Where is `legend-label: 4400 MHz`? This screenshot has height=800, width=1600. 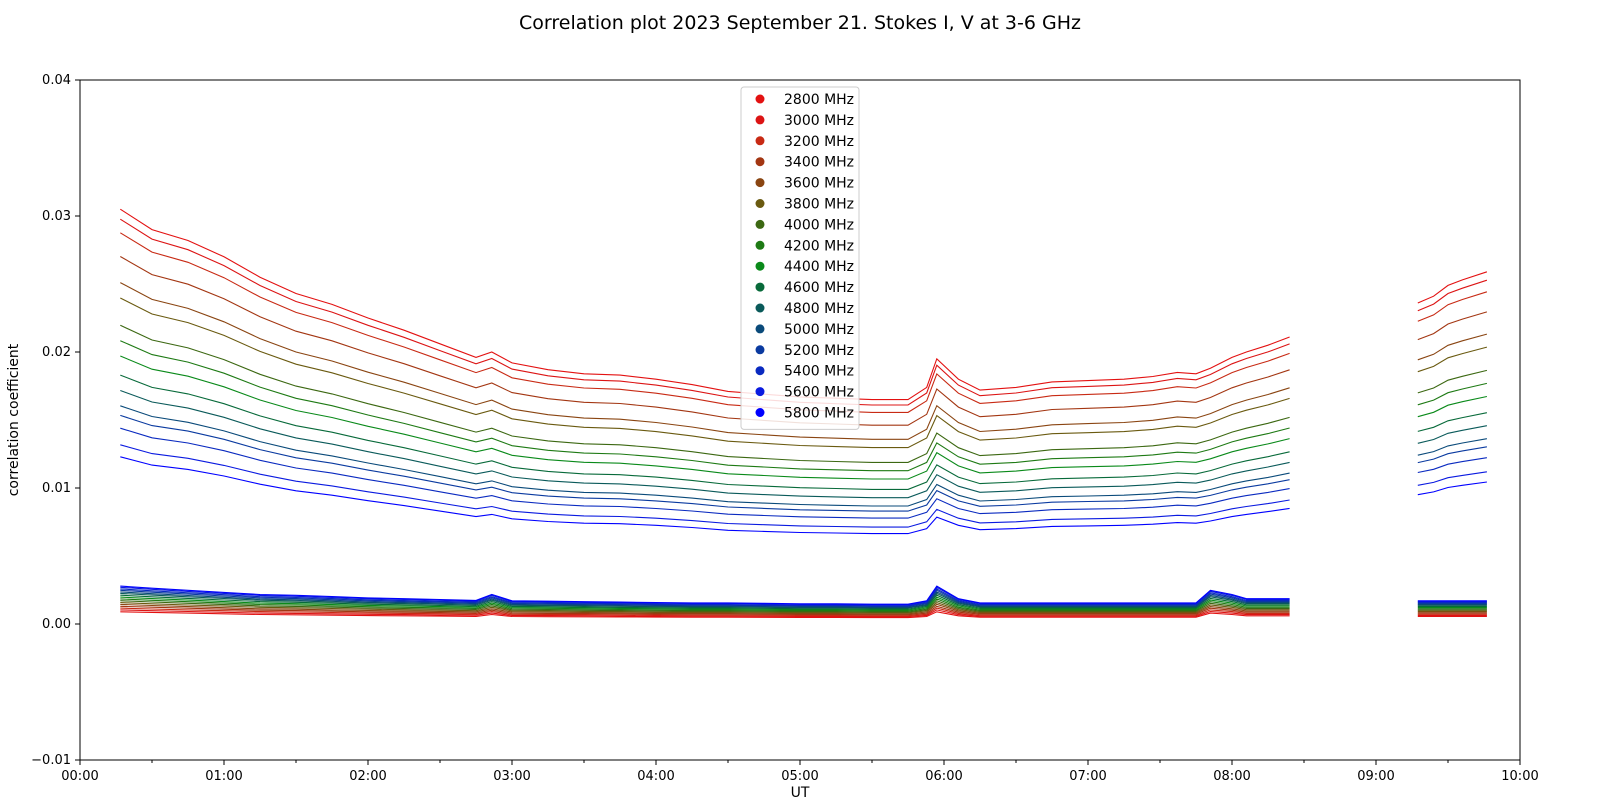 legend-label: 4400 MHz is located at coordinates (819, 267).